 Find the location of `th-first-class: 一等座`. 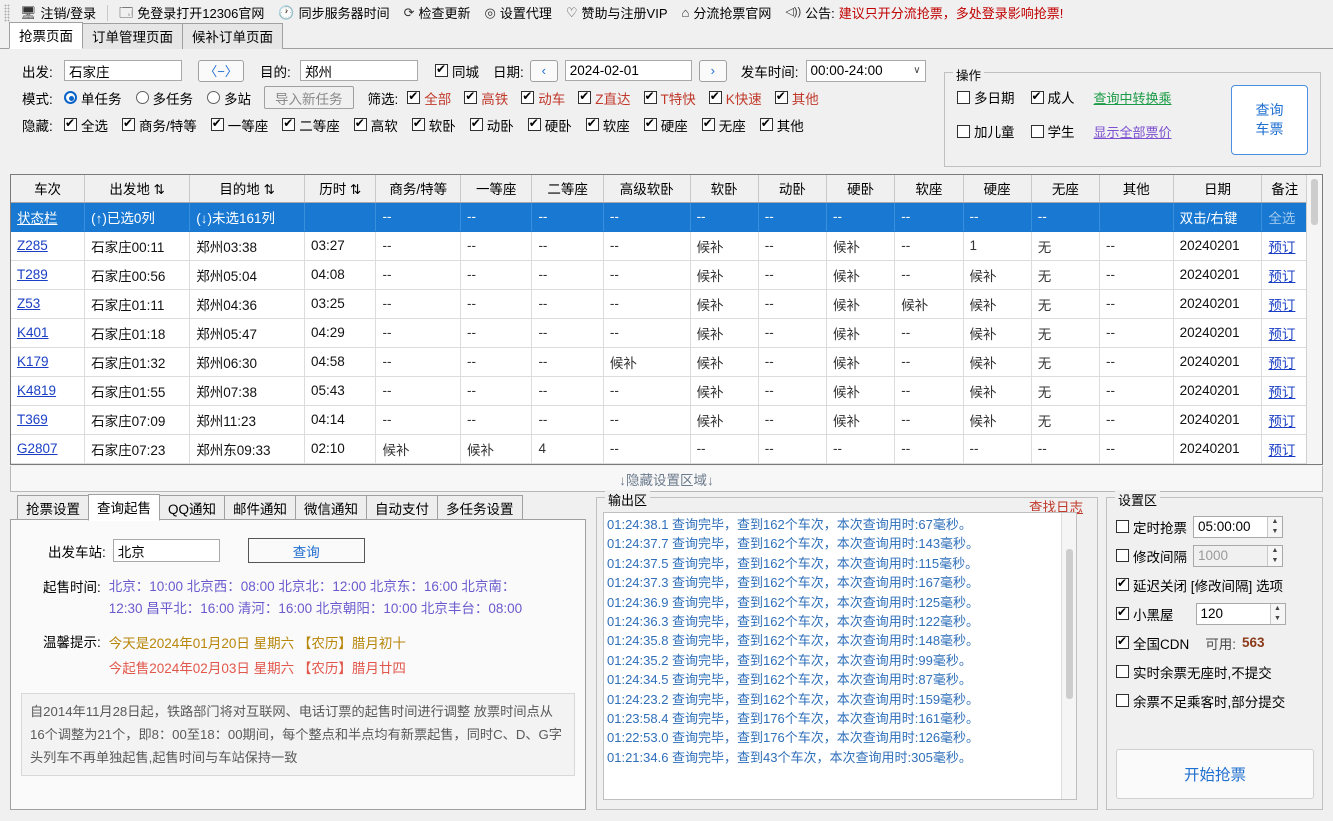

th-first-class: 一等座 is located at coordinates (496, 189).